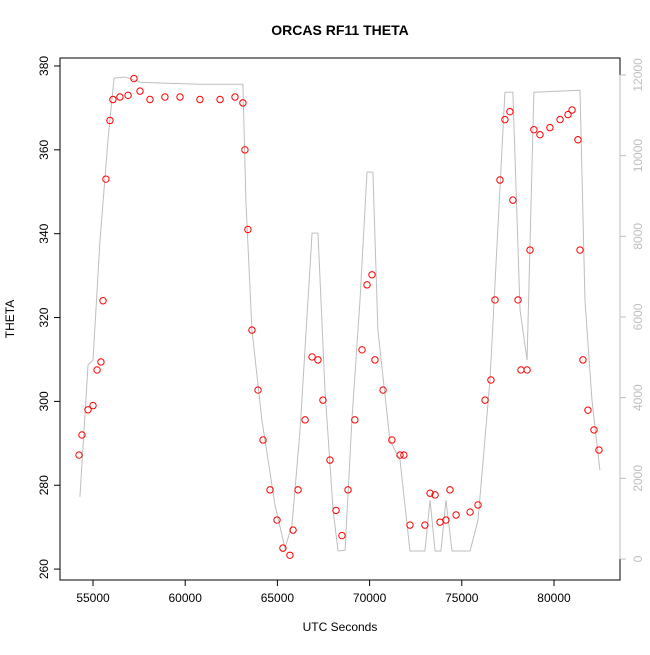 This screenshot has width=650, height=655. Describe the element at coordinates (638, 236) in the screenshot. I see `y2-tick-label: 8000` at that location.